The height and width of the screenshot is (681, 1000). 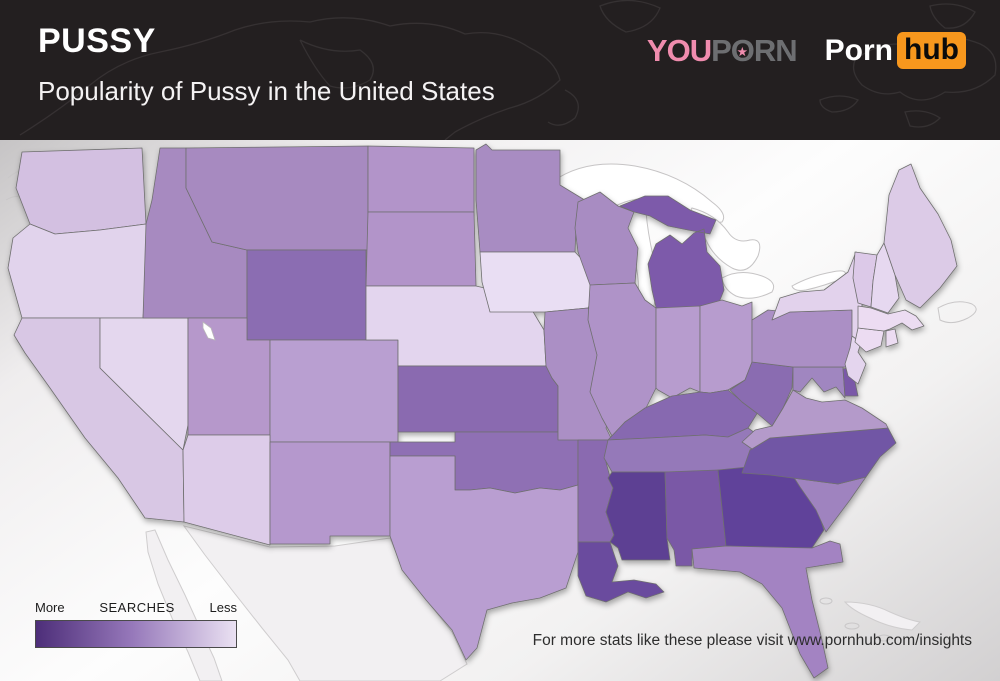 I want to click on brand-logos: YO ★ UPO ★ RN Porn hub, so click(x=806, y=50).